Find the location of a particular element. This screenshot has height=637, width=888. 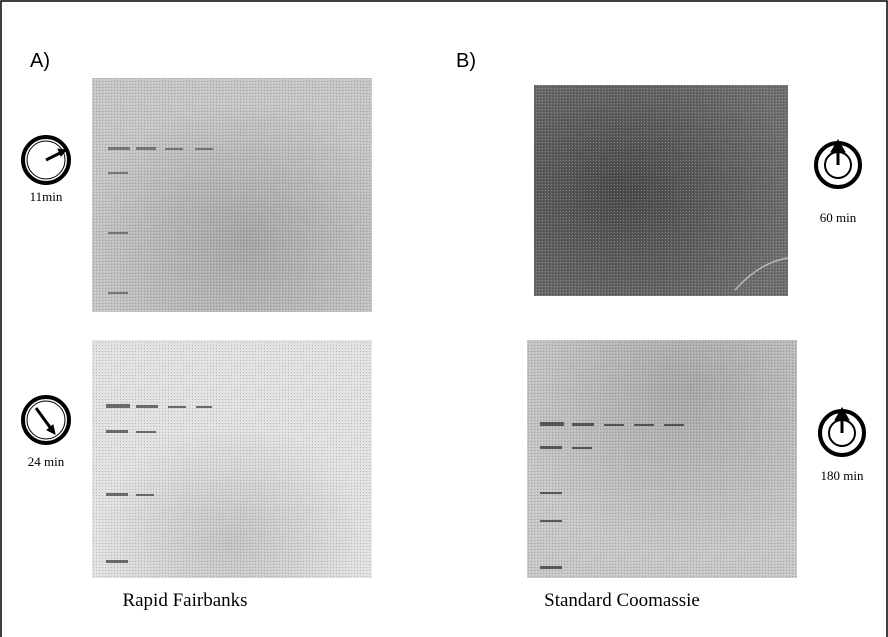

time-label: 24 min is located at coordinates (46, 461).